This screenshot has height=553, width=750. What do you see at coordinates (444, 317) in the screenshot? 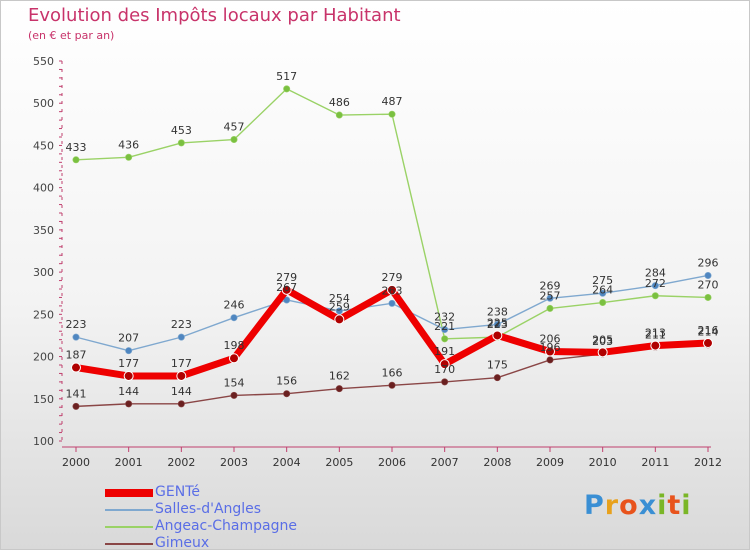
I see `data-label: 232` at bounding box center [444, 317].